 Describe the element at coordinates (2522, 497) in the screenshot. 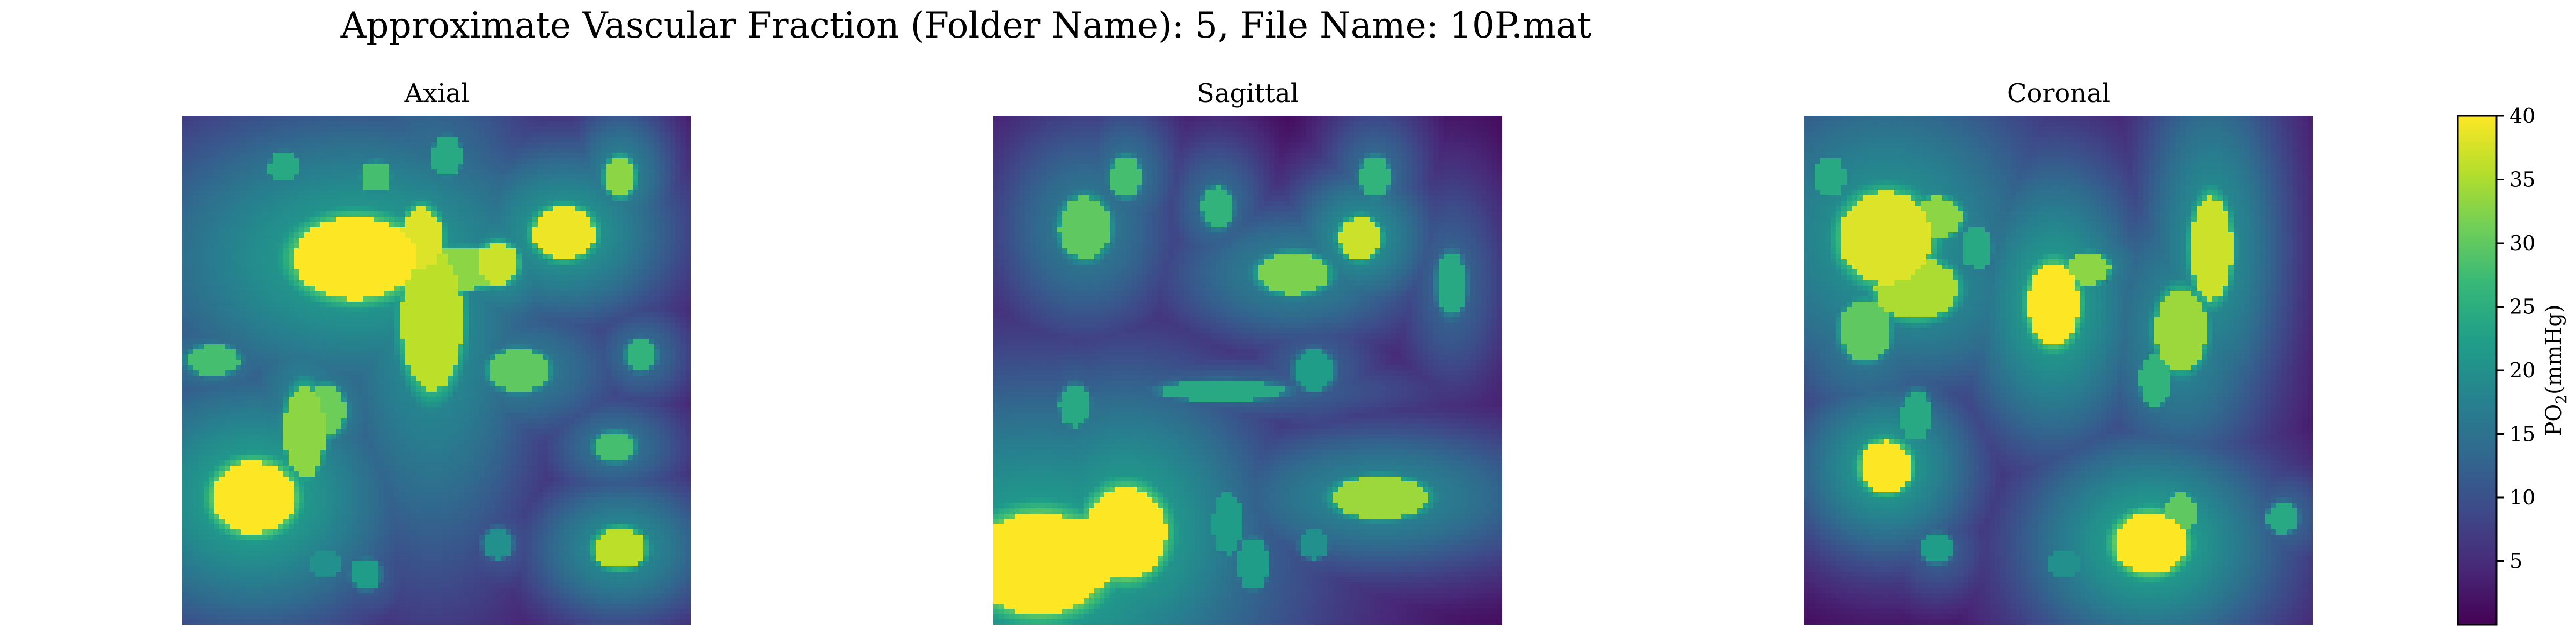

I see `colorbar-tick-label: 10` at that location.